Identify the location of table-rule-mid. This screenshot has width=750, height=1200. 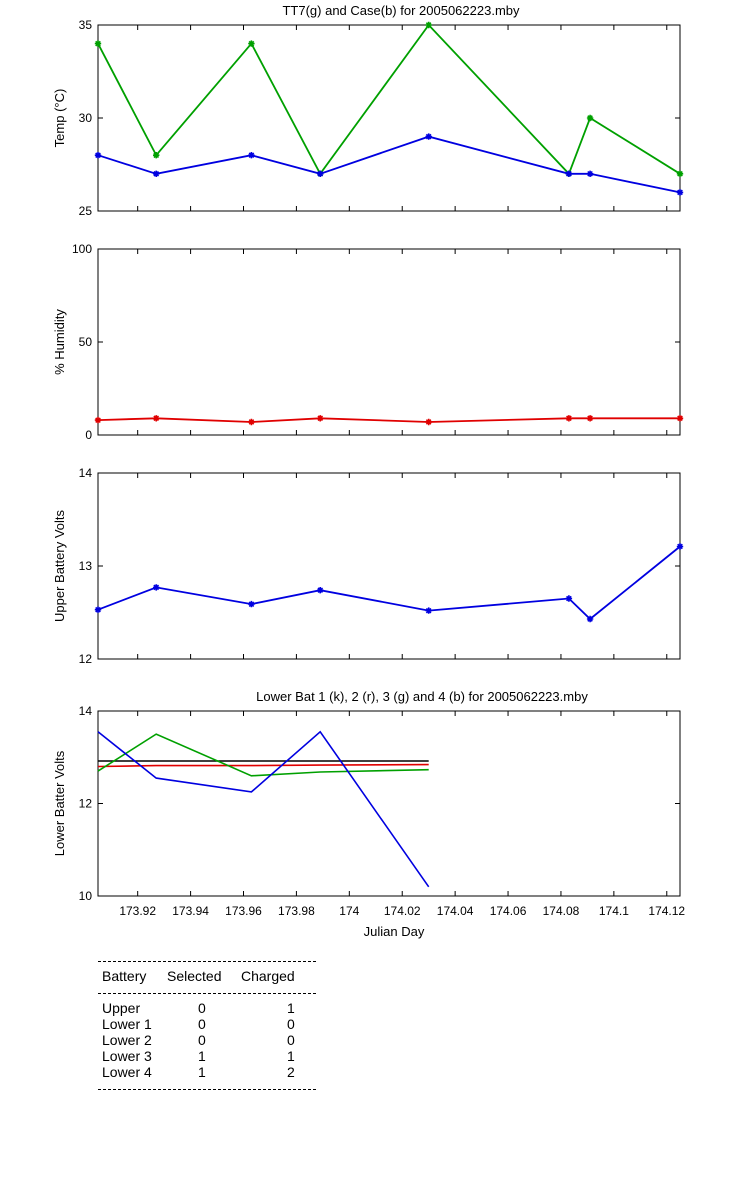
(207, 993).